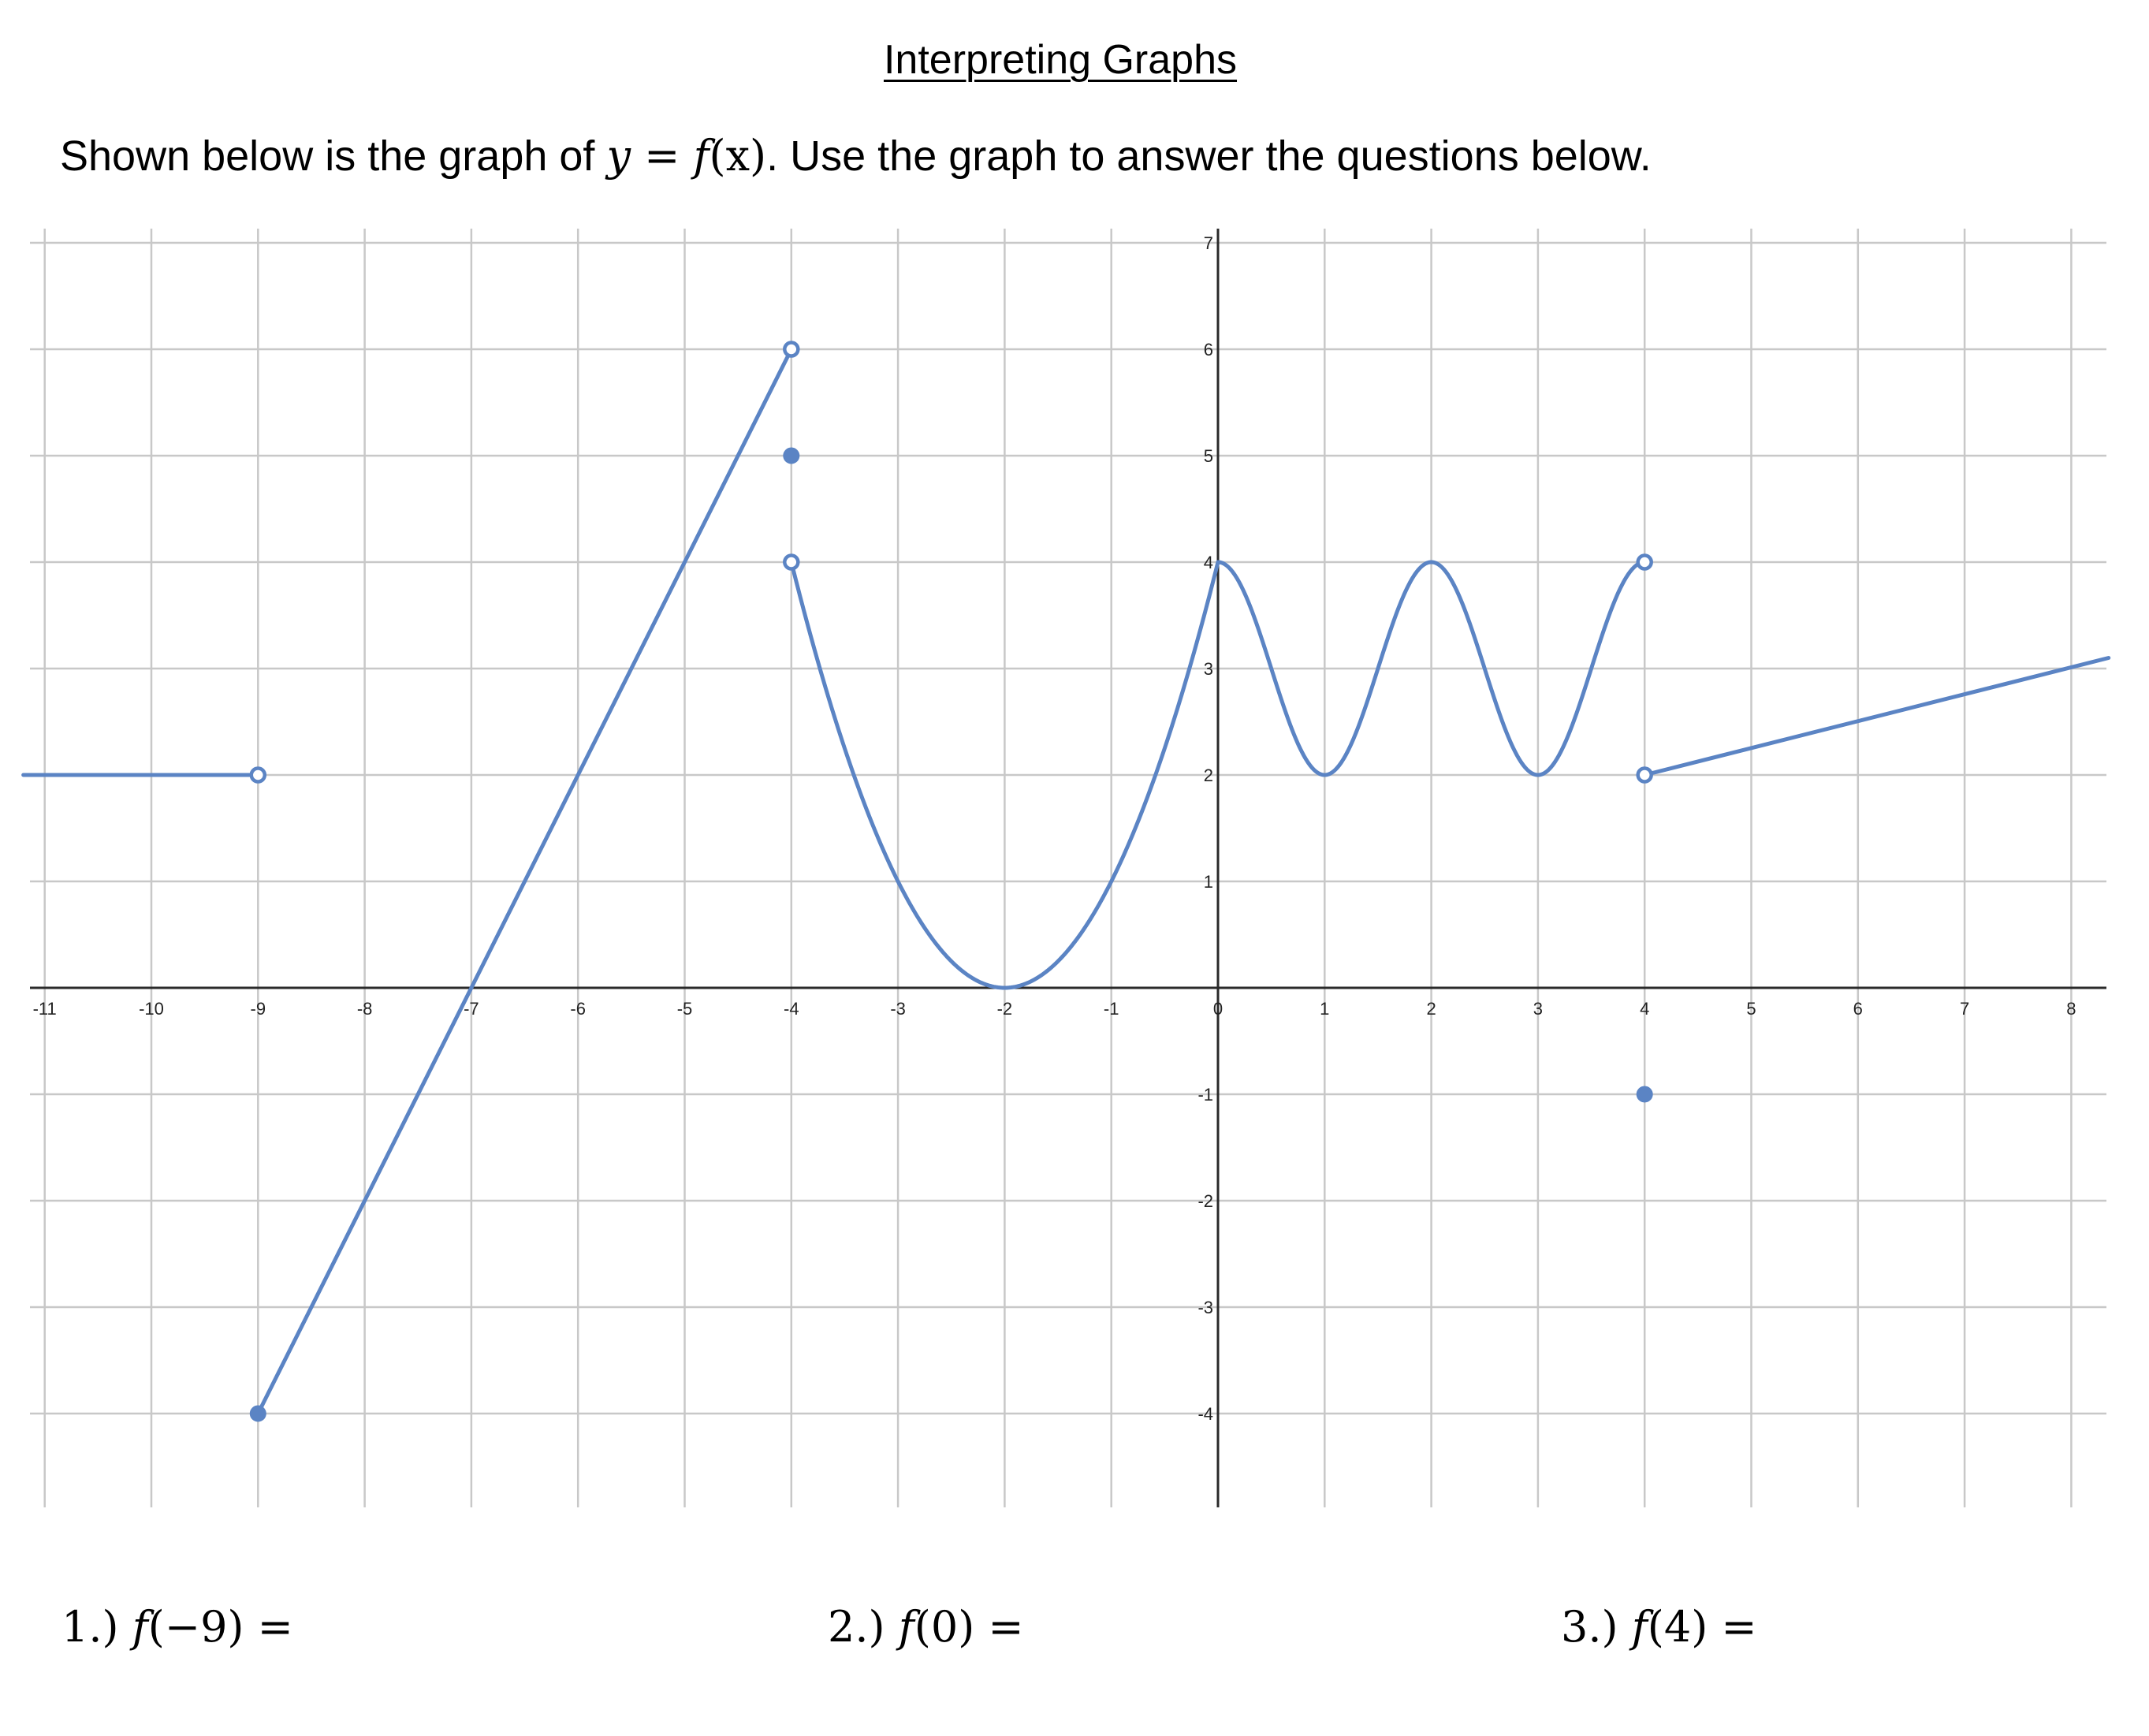  What do you see at coordinates (1205, 1414) in the screenshot?
I see `y-tick-label: -4` at bounding box center [1205, 1414].